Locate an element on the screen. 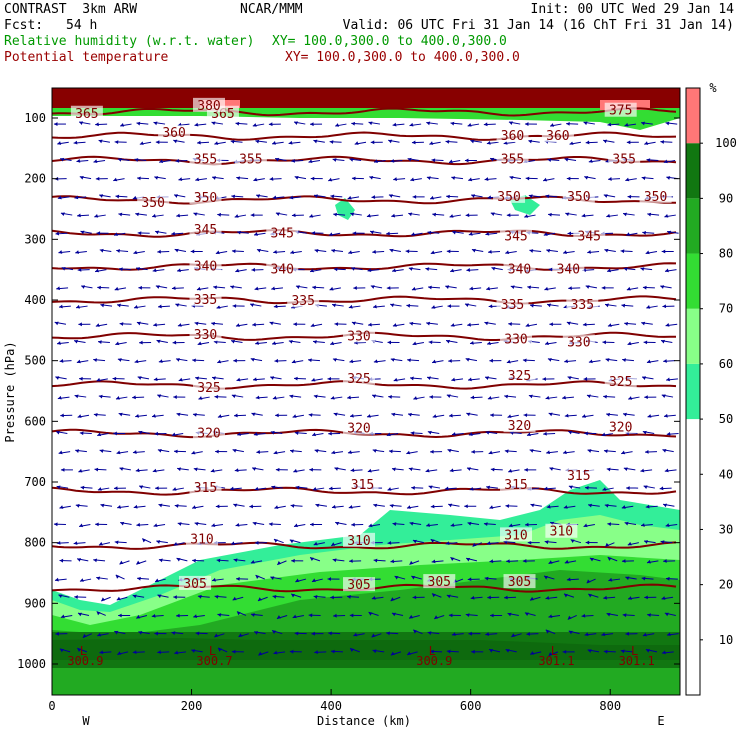  contour-label: 360 is located at coordinates (557, 136).